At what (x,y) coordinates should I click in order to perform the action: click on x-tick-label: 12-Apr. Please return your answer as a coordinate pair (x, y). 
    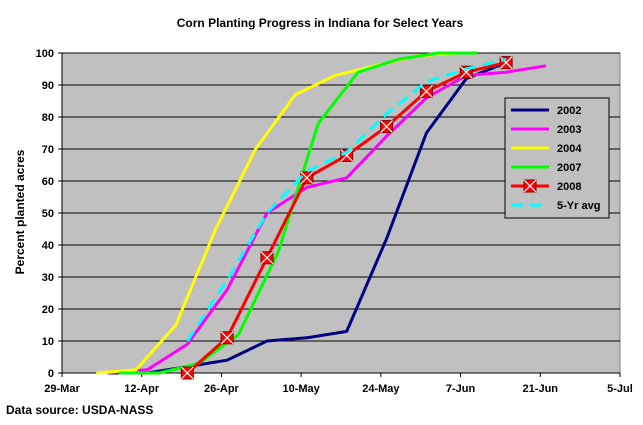
    Looking at the image, I should click on (142, 389).